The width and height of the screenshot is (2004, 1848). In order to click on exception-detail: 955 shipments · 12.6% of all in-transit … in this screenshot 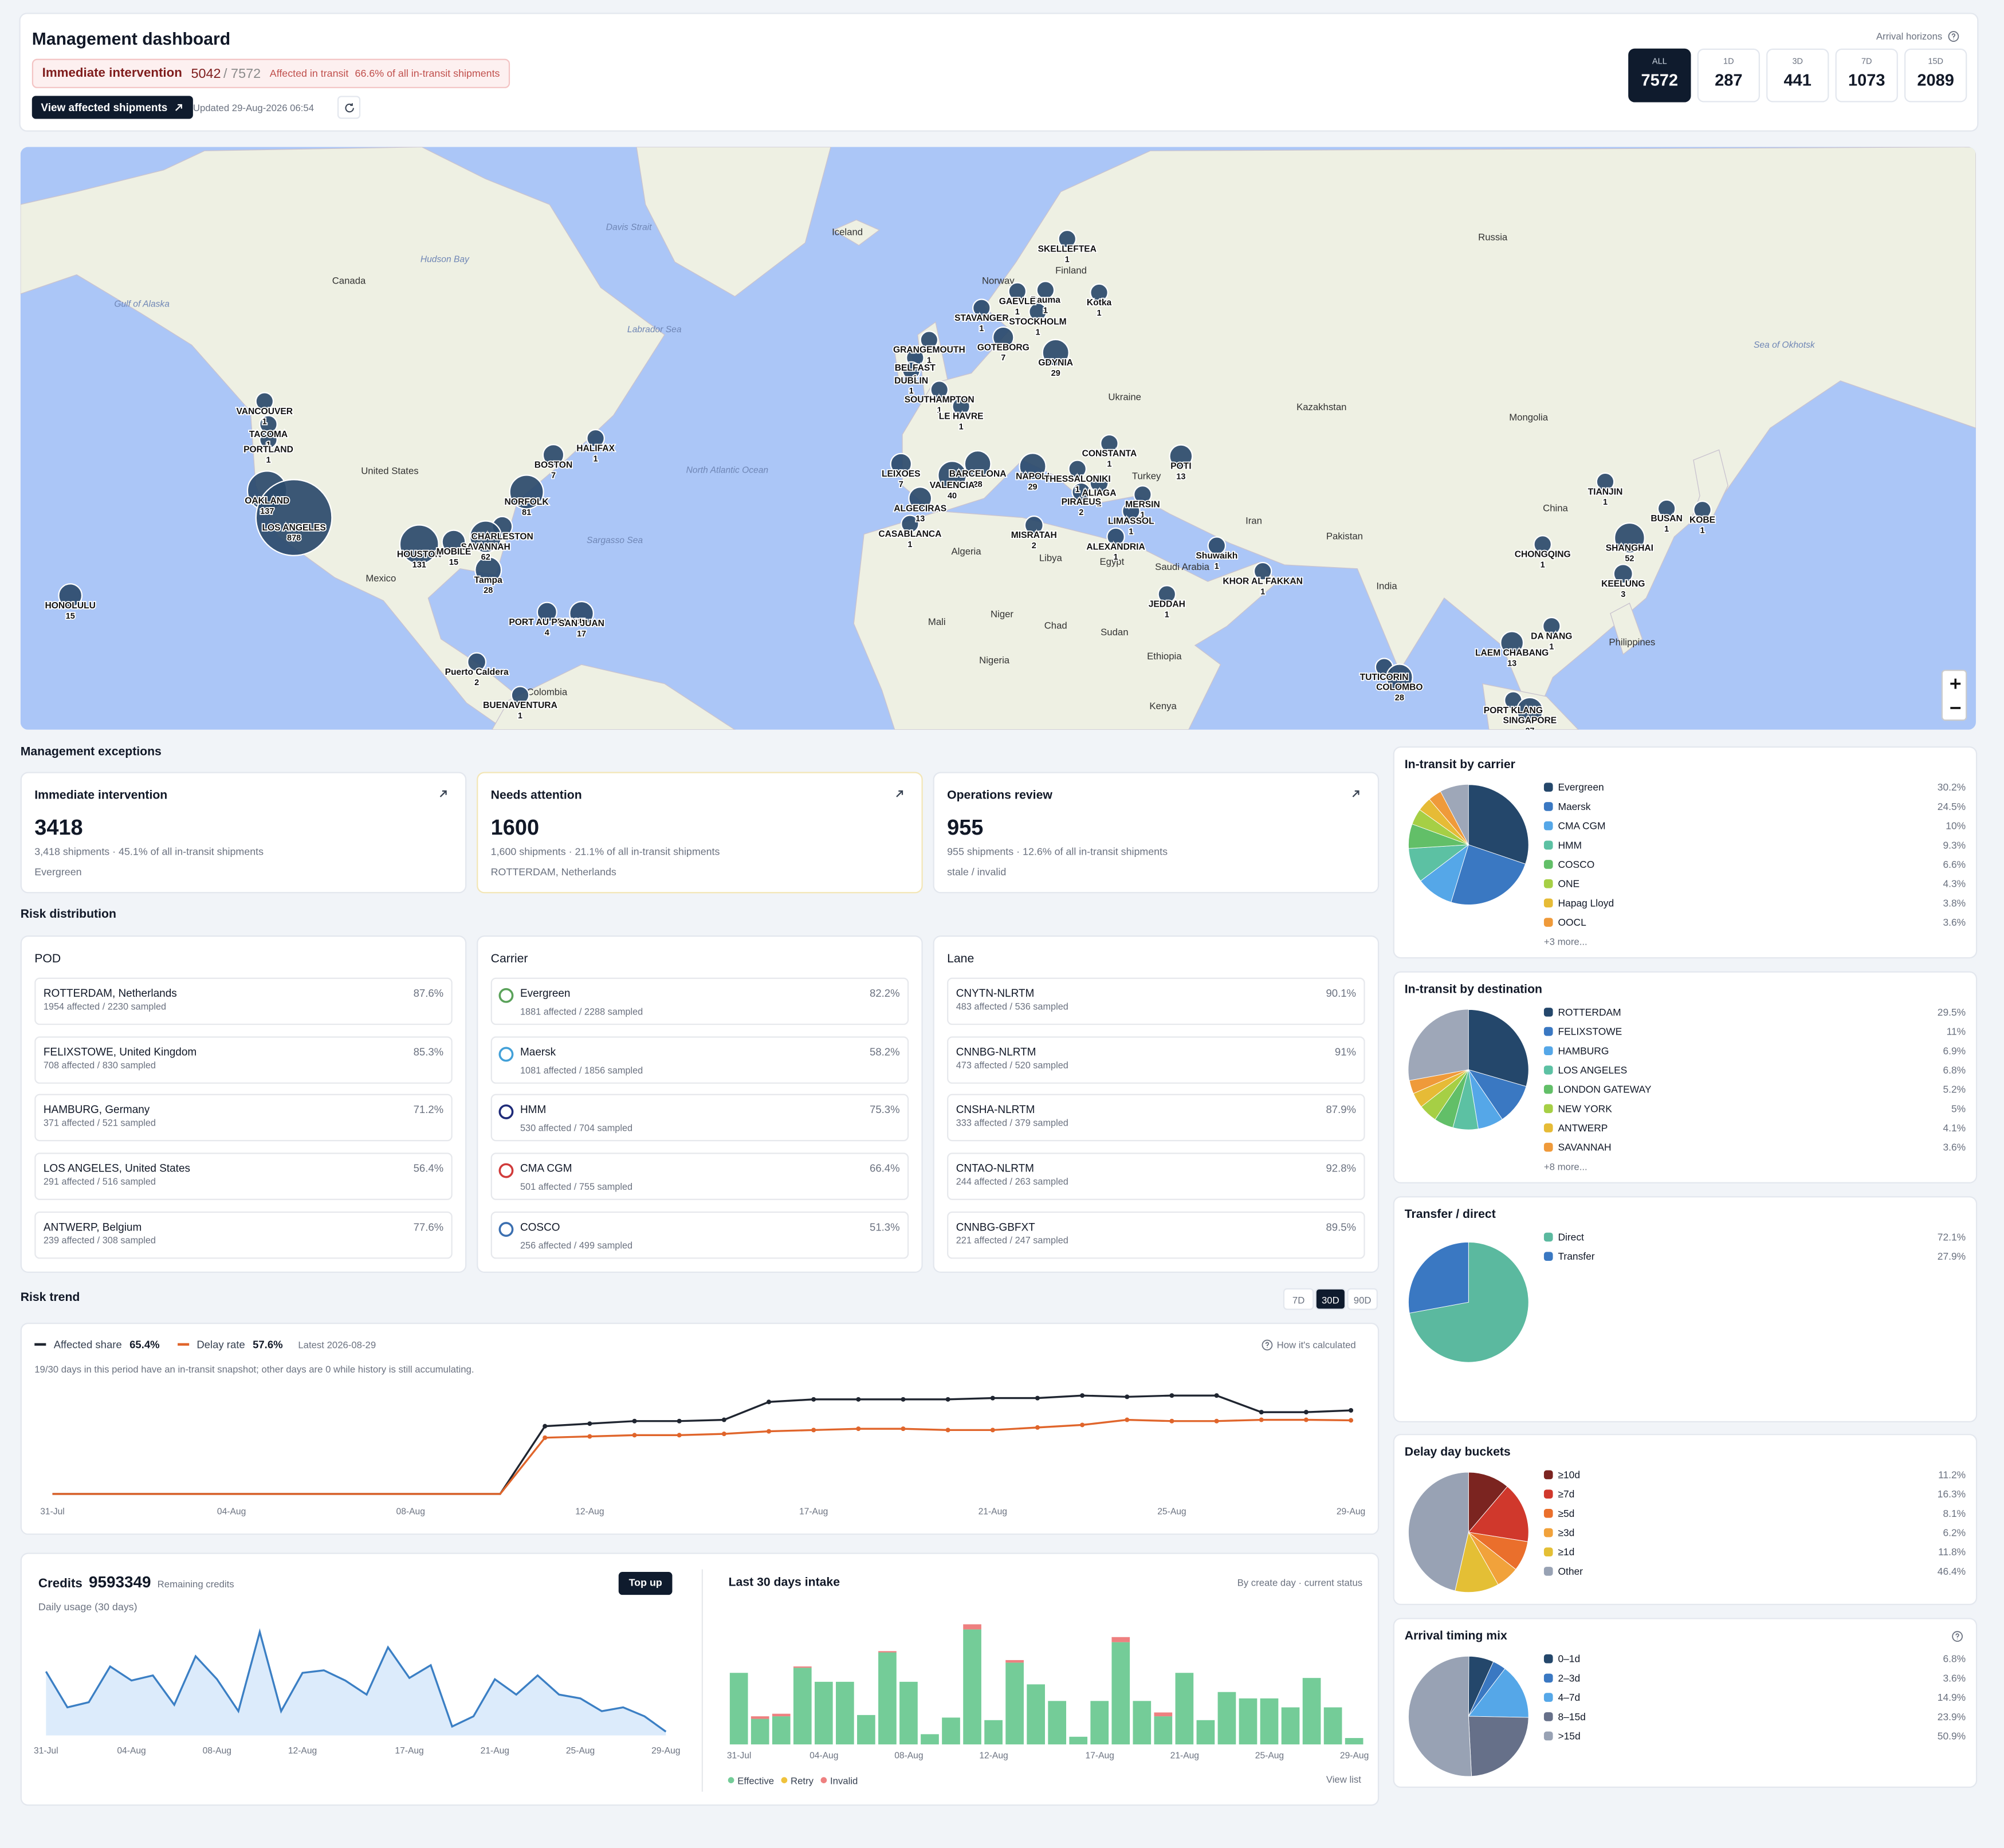, I will do `click(1057, 852)`.